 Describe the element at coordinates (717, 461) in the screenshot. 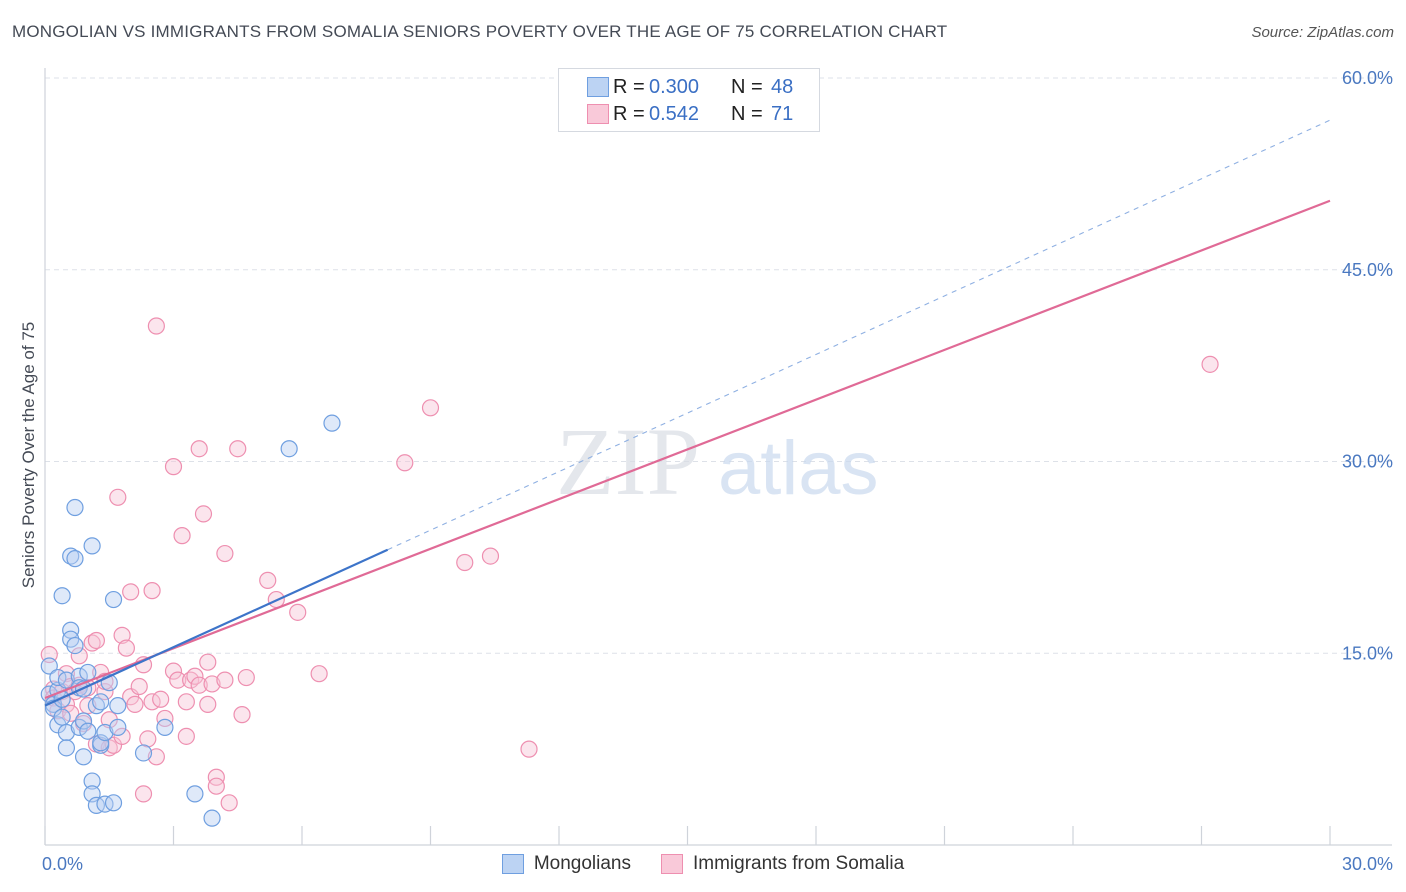

I see `watermark: ZIP atlas` at that location.